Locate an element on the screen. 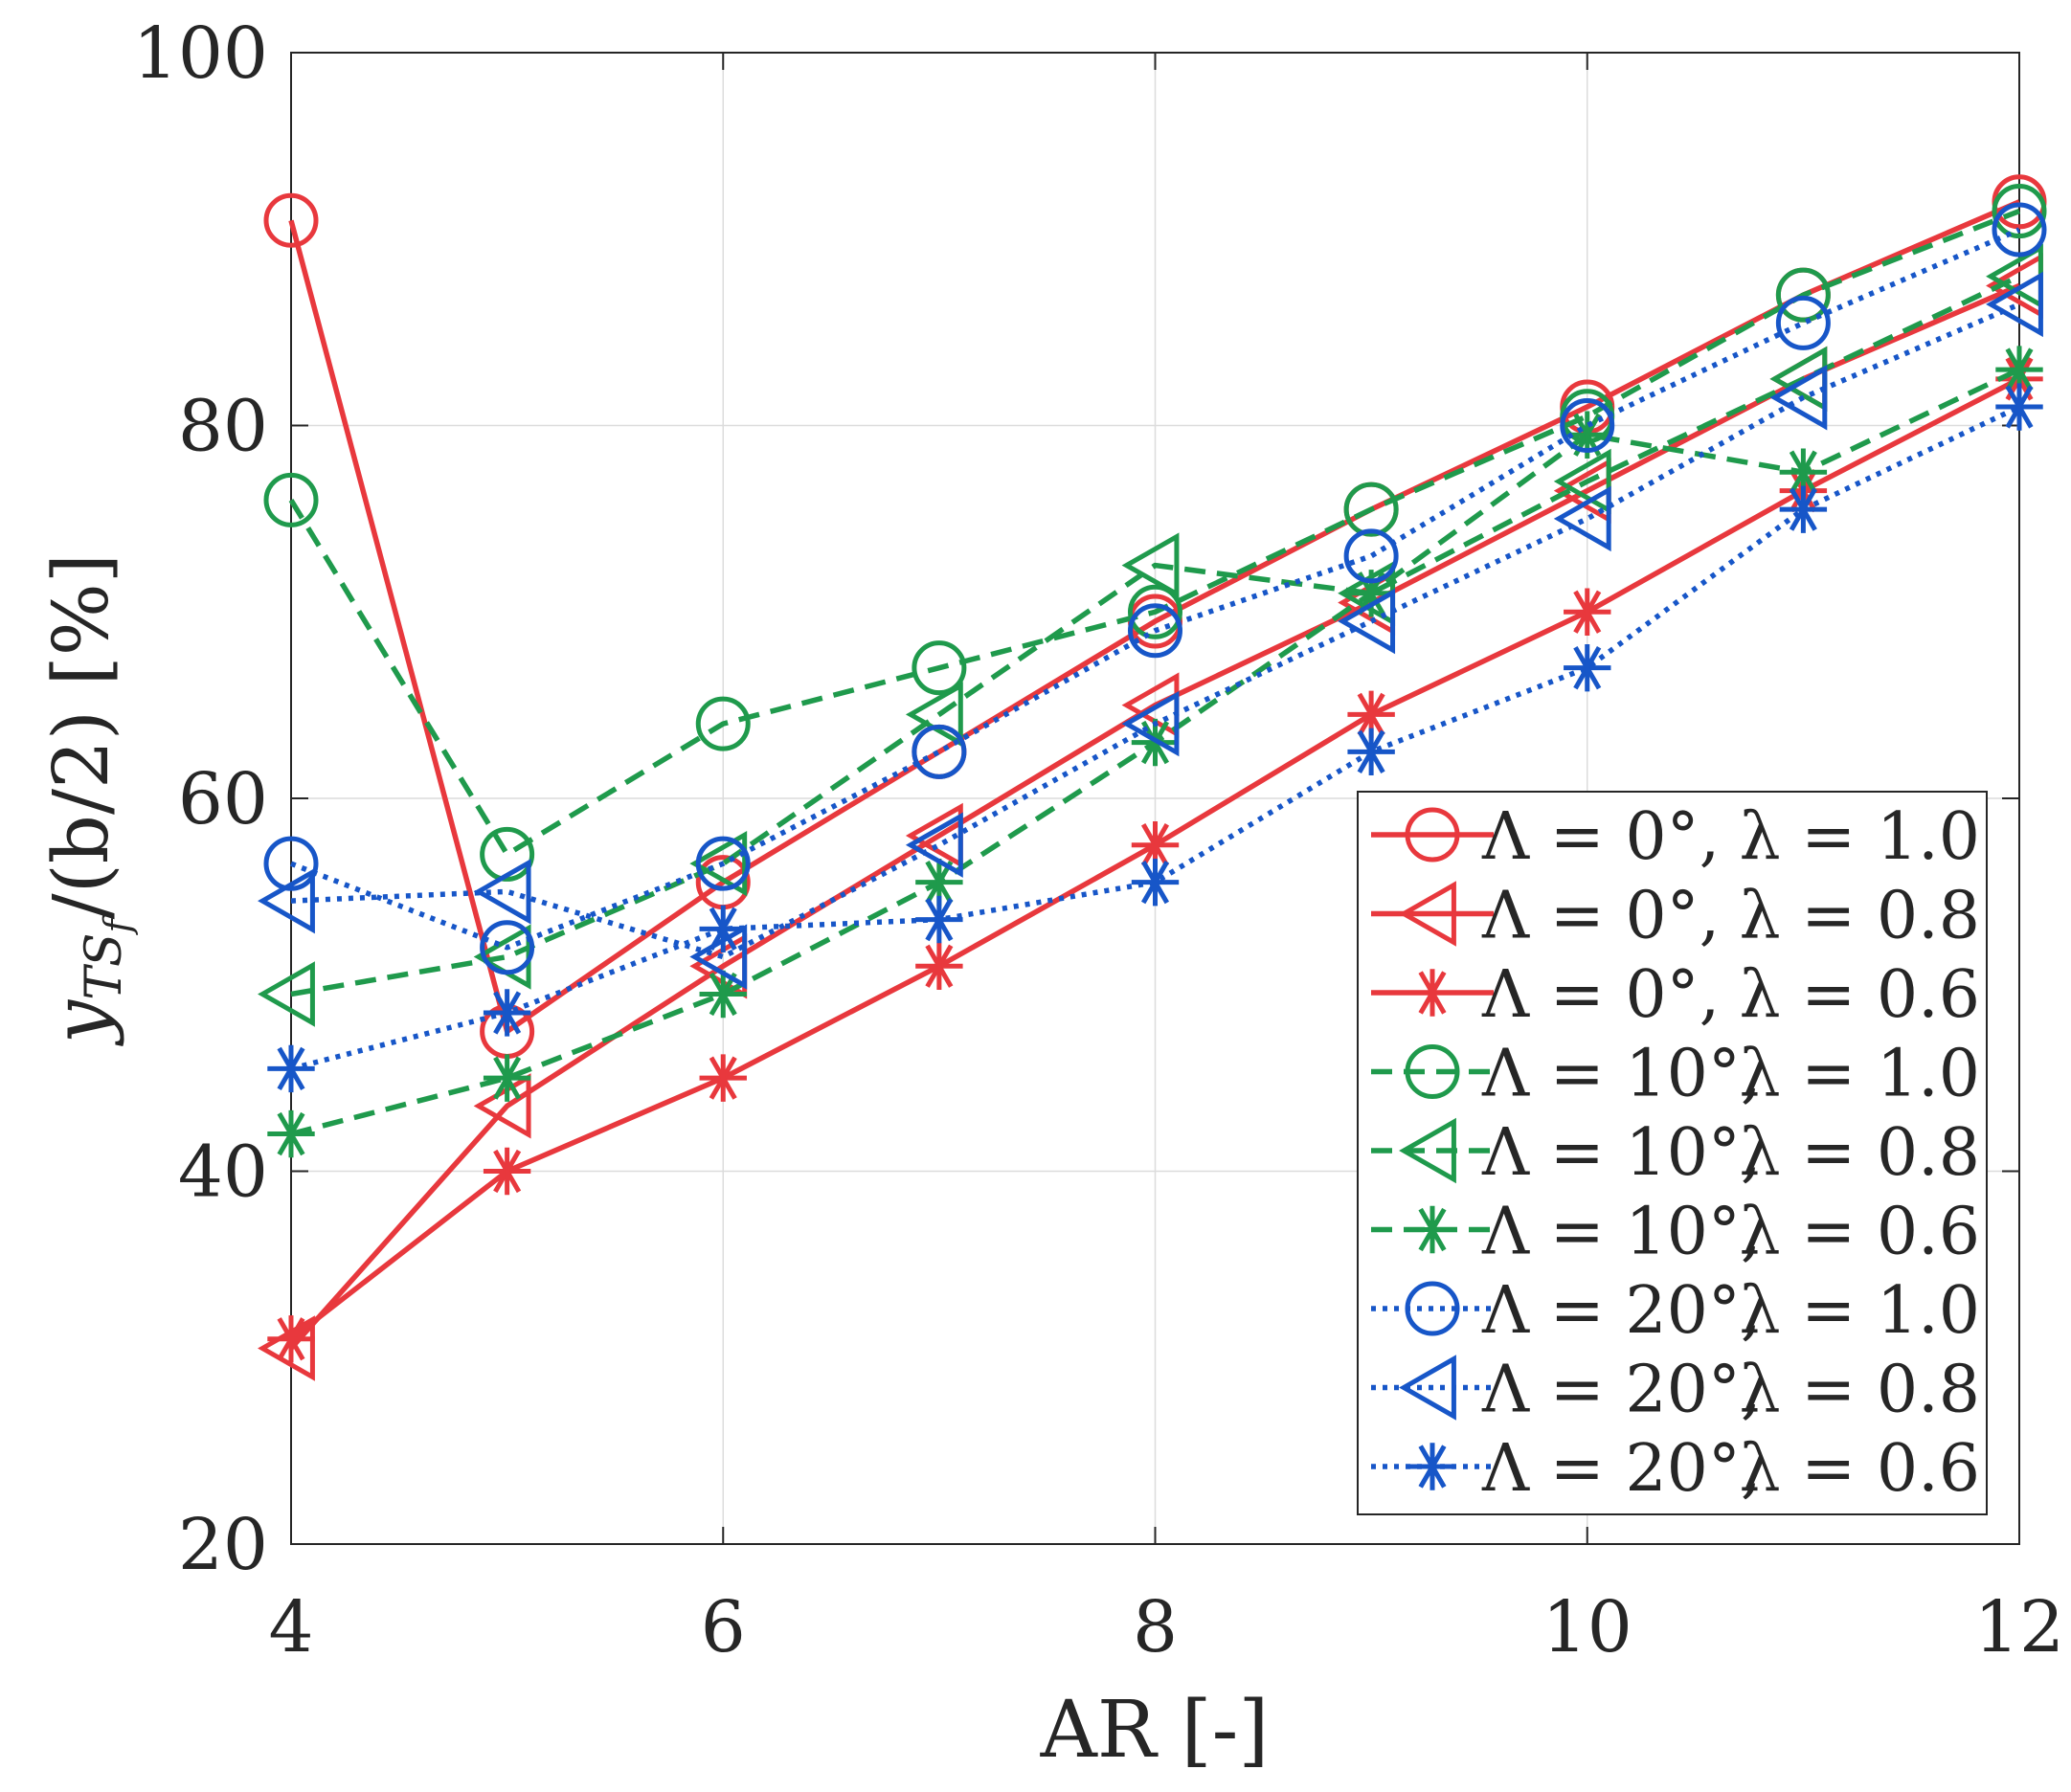 The image size is (2071, 1792). y-tick-label: 80 is located at coordinates (223, 427).